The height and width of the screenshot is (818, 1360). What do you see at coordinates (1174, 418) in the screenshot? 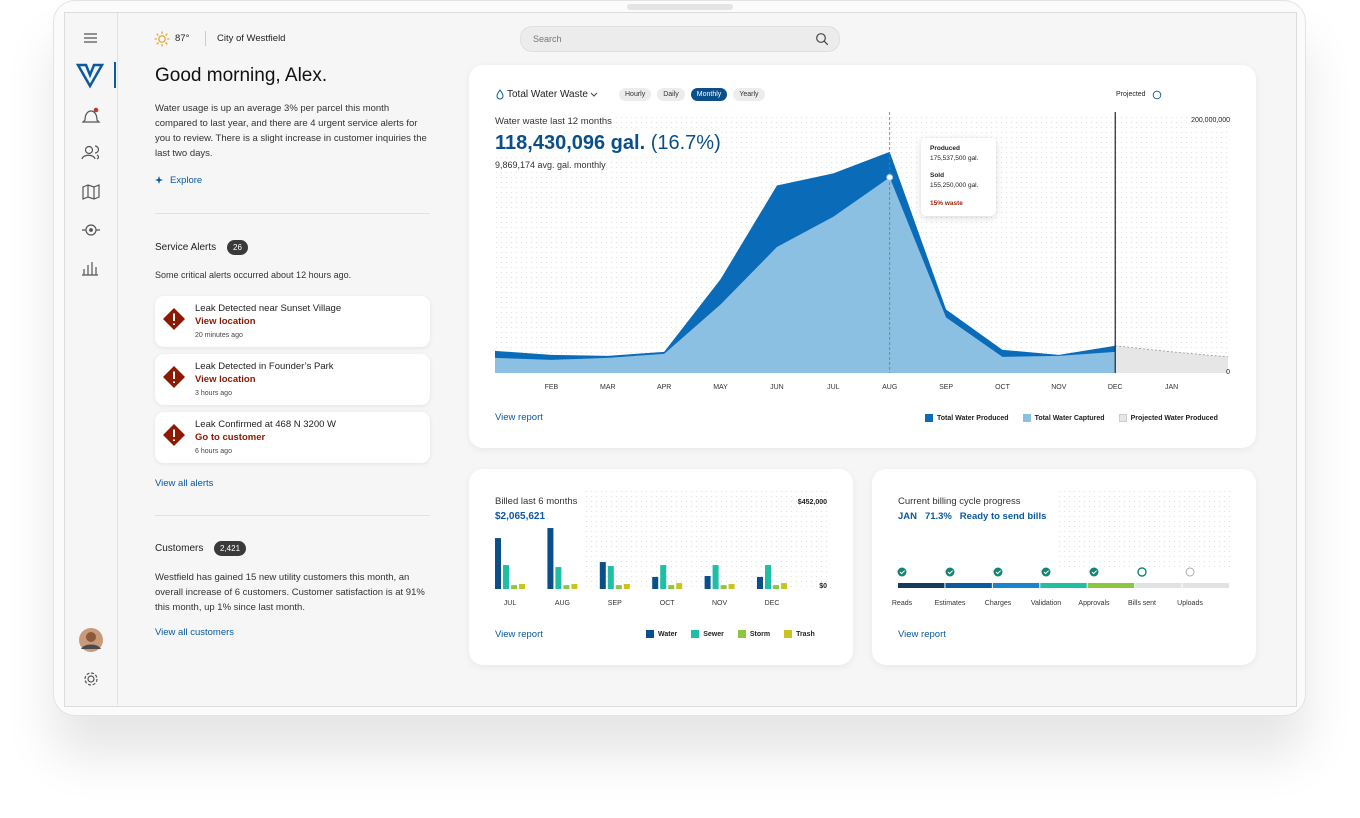
I see `legend-label: Projected Water Produced` at bounding box center [1174, 418].